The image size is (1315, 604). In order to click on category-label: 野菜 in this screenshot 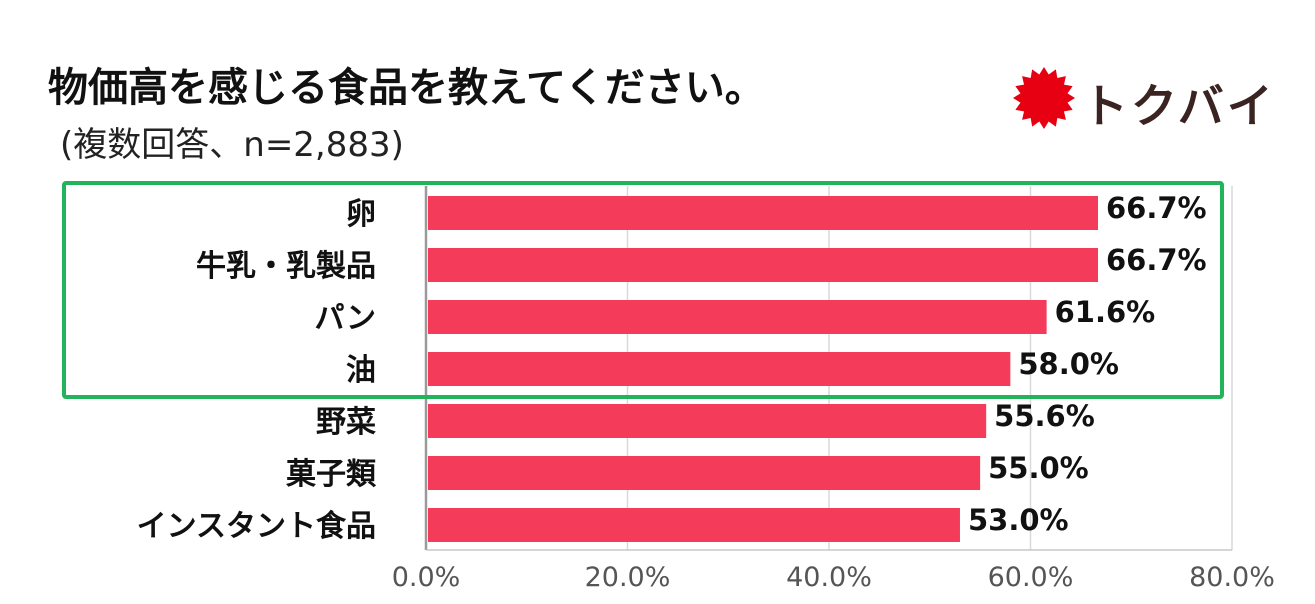, I will do `click(346, 422)`.